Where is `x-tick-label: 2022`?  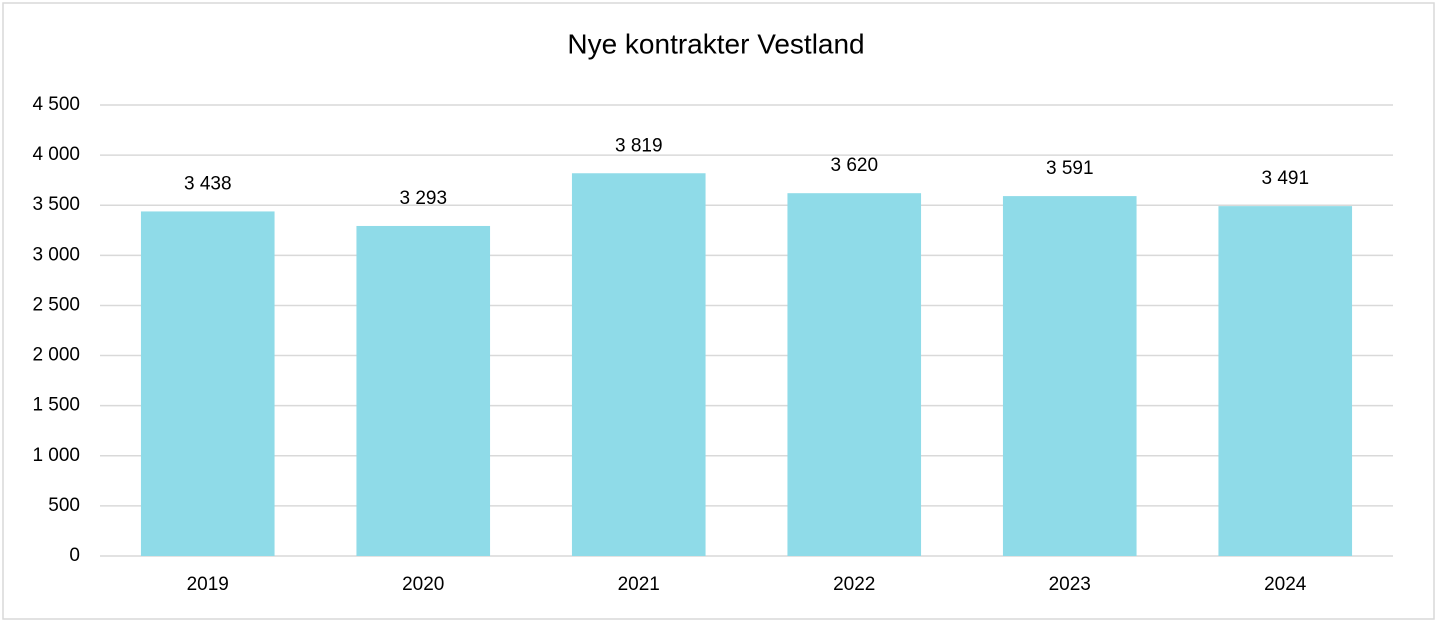
x-tick-label: 2022 is located at coordinates (854, 584).